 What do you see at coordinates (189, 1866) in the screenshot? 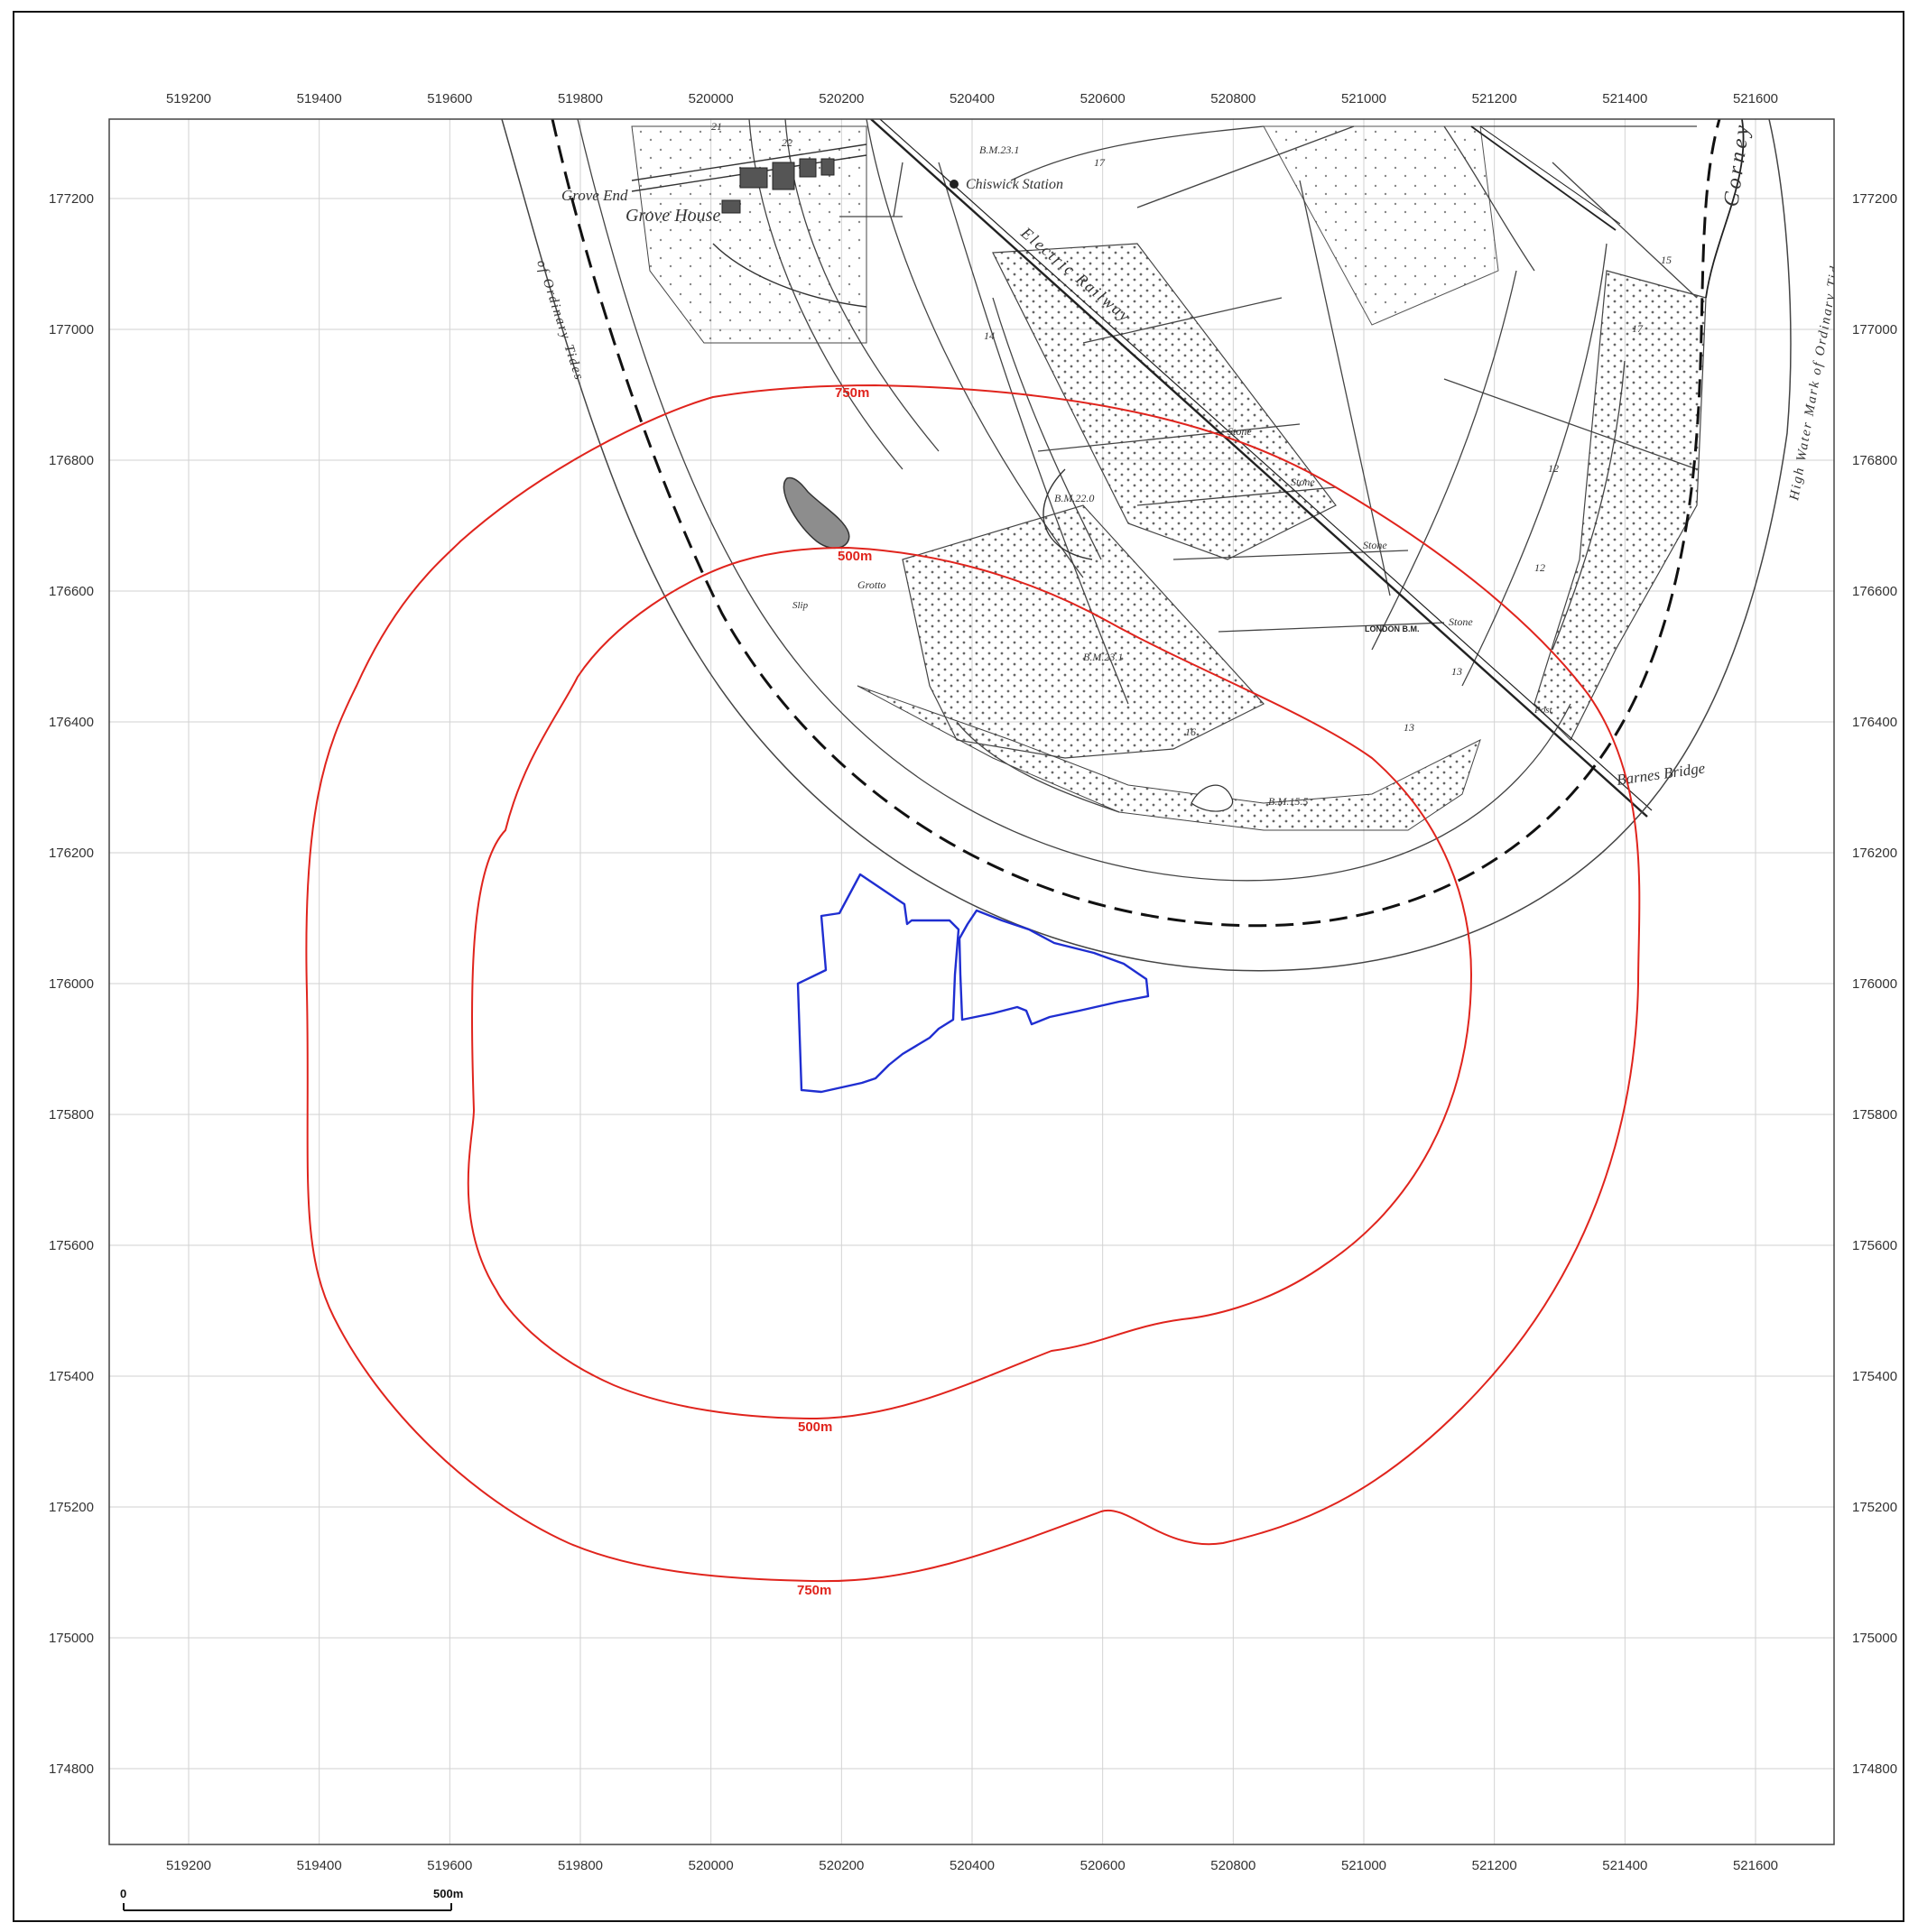
I see `easting-label: 519200` at bounding box center [189, 1866].